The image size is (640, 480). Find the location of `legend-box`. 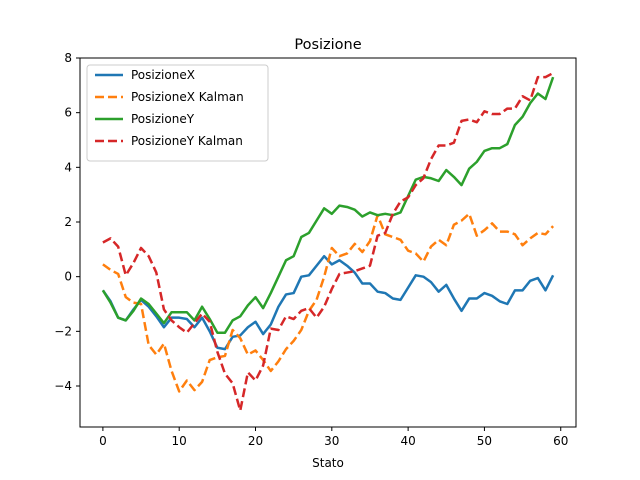

legend-box is located at coordinates (177, 113).